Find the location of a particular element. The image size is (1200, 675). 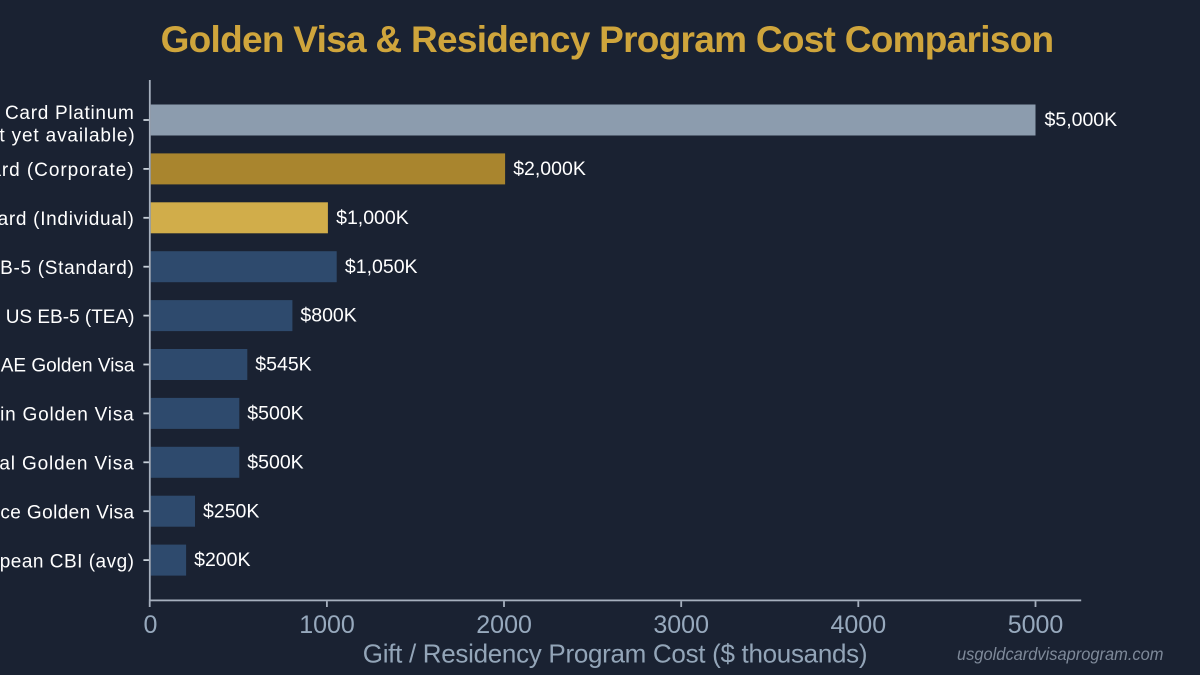

svg-text: 2000 is located at coordinates (504, 625).